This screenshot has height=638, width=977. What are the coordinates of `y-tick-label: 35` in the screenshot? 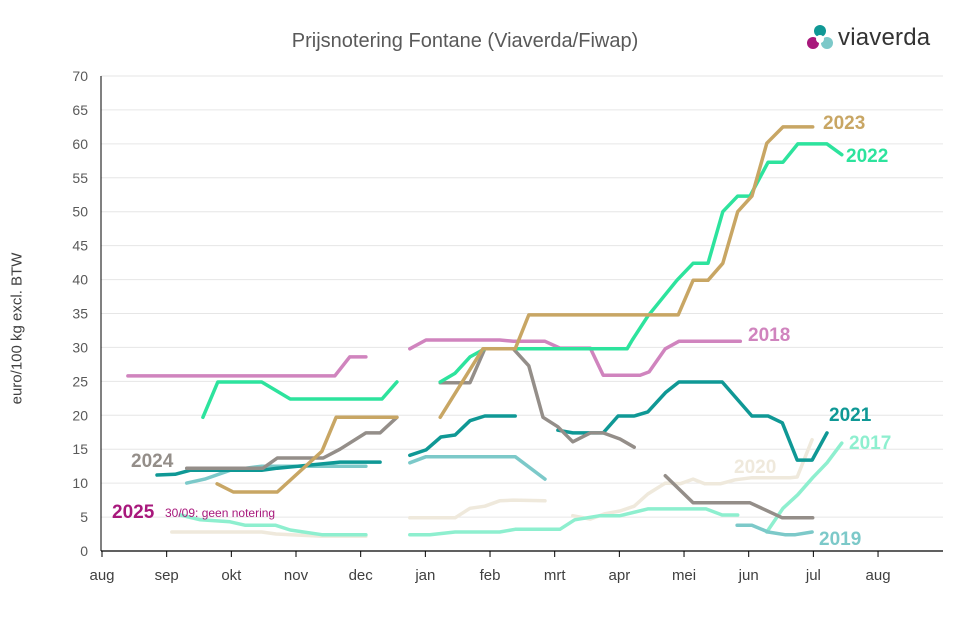 It's located at (80, 314).